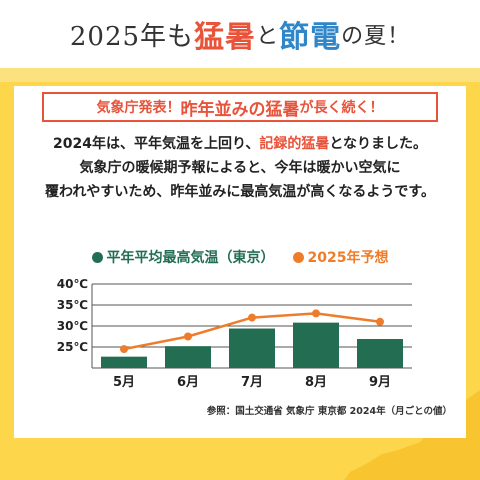 Image resolution: width=480 pixels, height=480 pixels. What do you see at coordinates (97, 257) in the screenshot?
I see `legend-dot-average` at bounding box center [97, 257].